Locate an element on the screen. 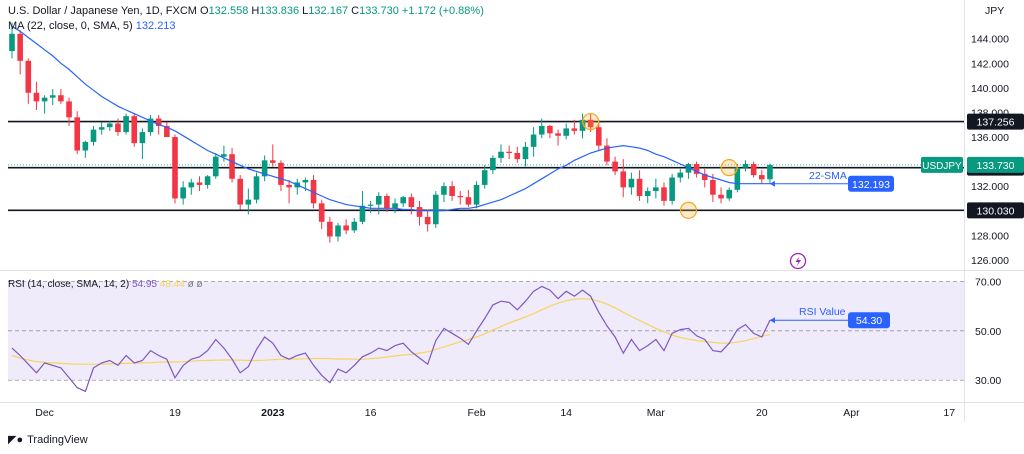  rsi-tick-2: 30.00 is located at coordinates (988, 381).